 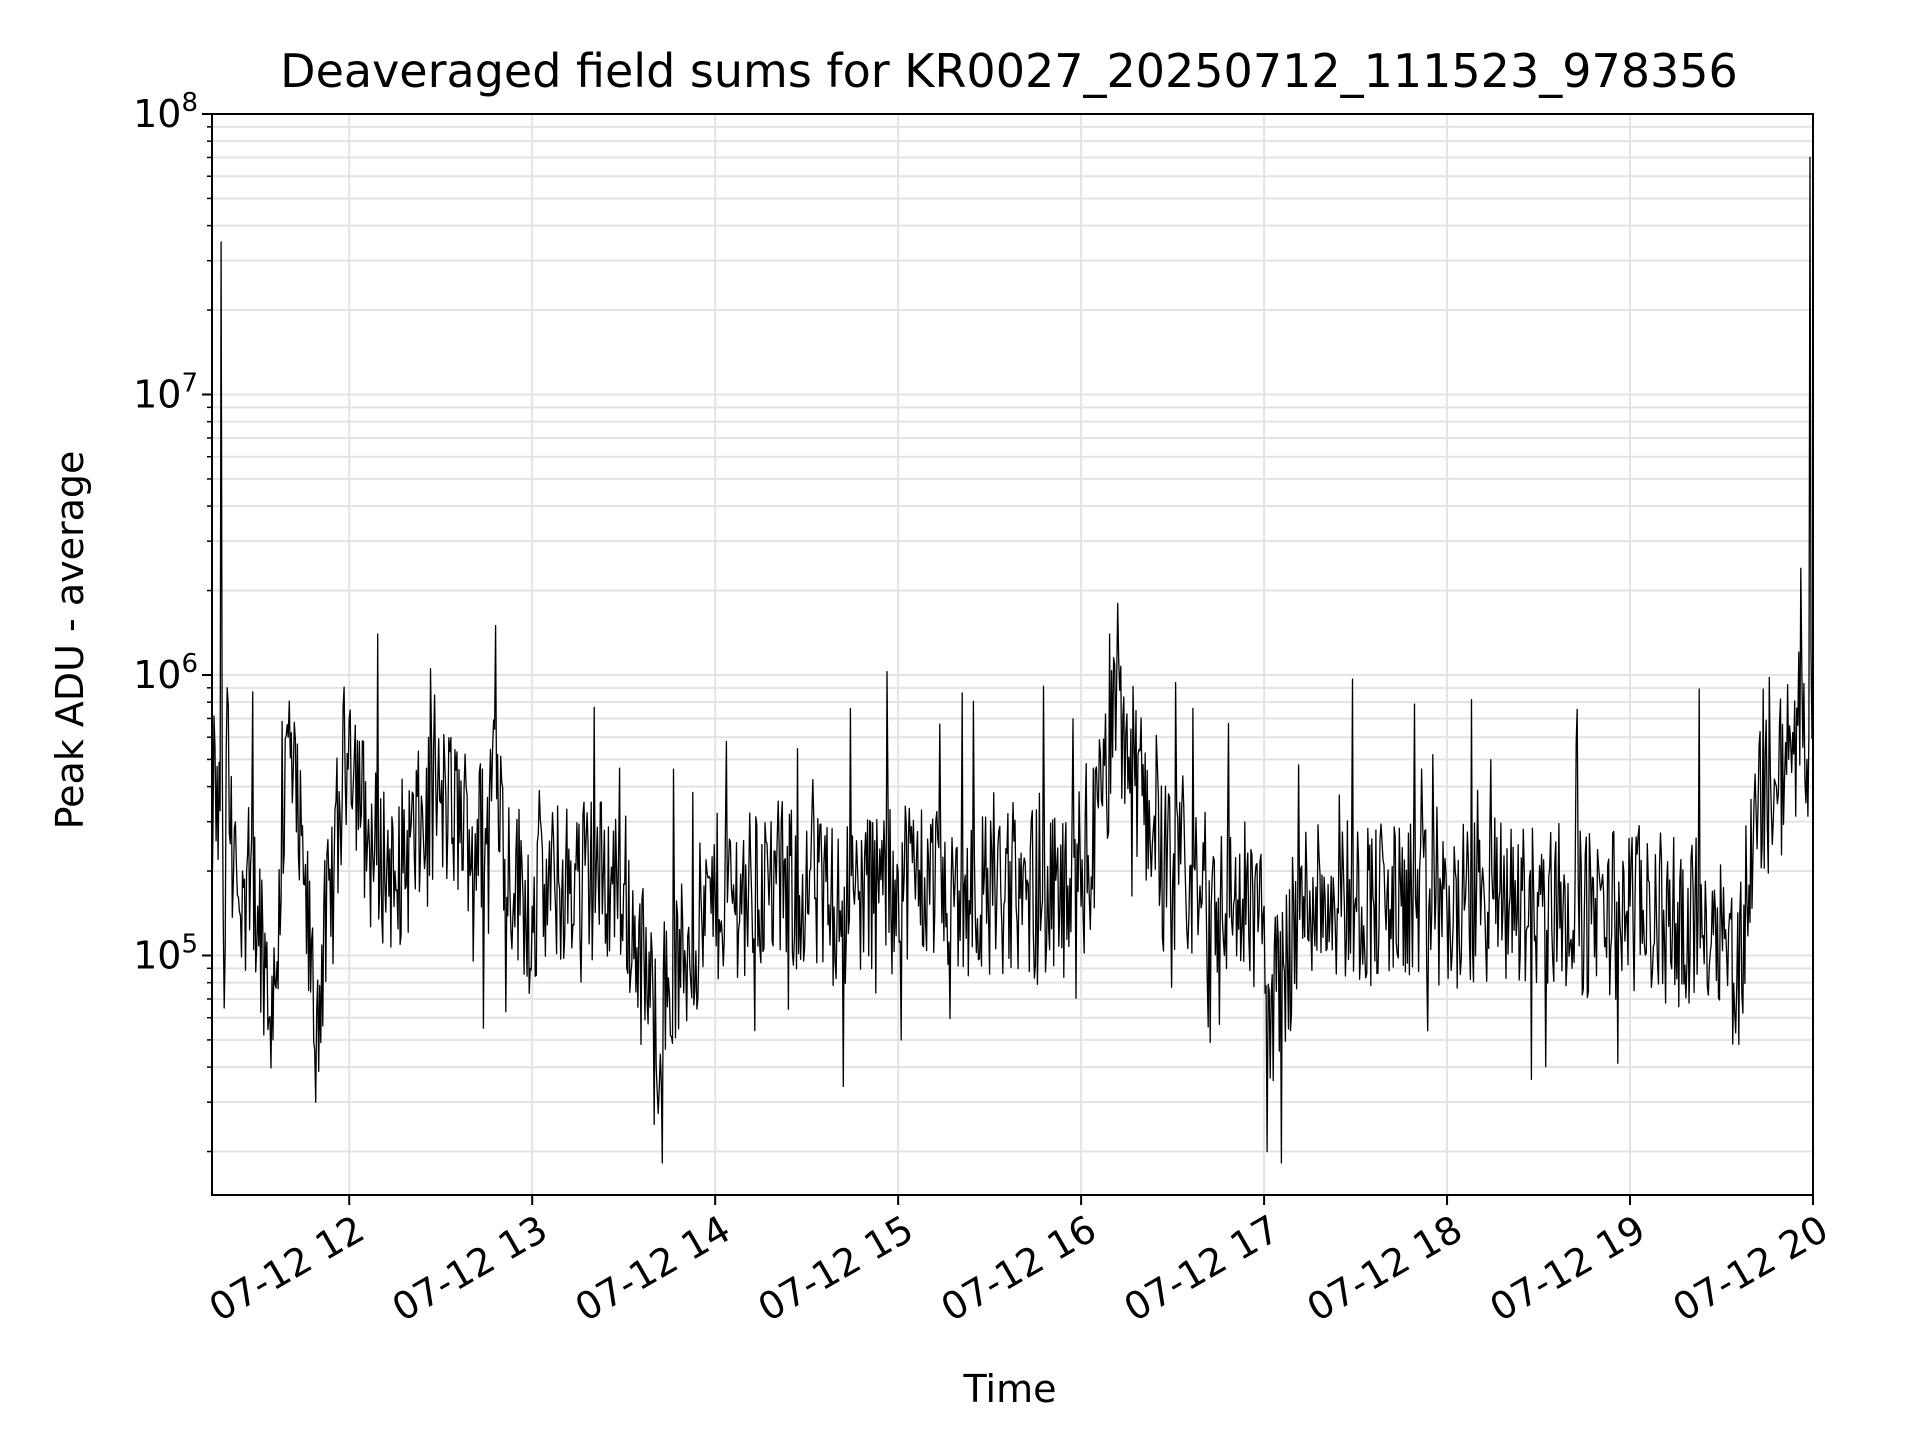 I want to click on x-tick-label: 07-12 15, so click(x=836, y=1269).